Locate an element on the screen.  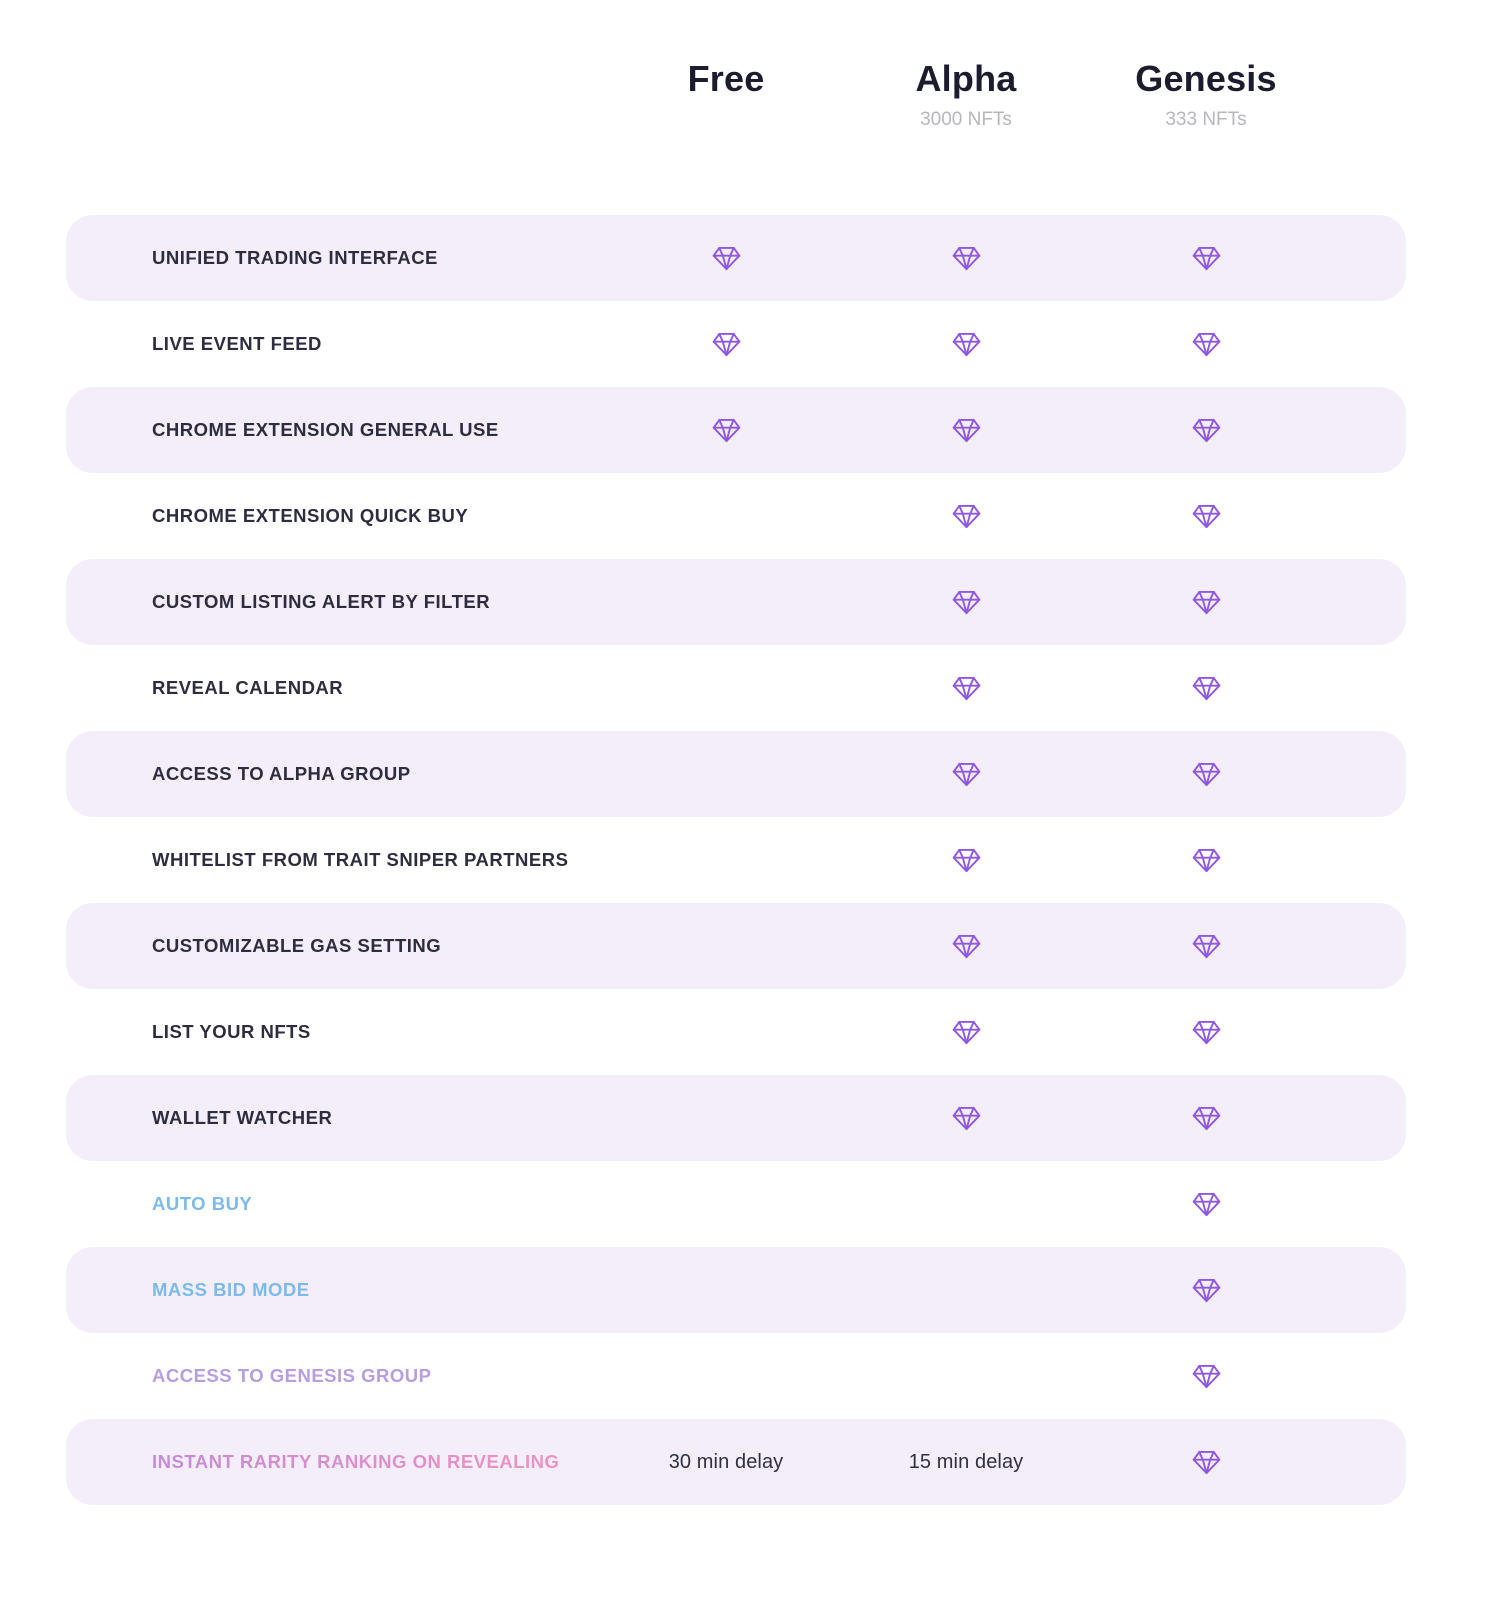
plan-subtitle-genesis: 333 NFTs is located at coordinates (1206, 119).